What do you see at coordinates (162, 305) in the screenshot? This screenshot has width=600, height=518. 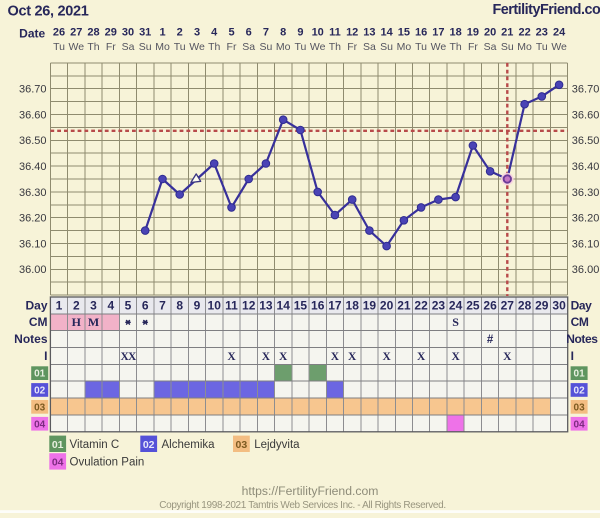 I see `svg-text: 7` at bounding box center [162, 305].